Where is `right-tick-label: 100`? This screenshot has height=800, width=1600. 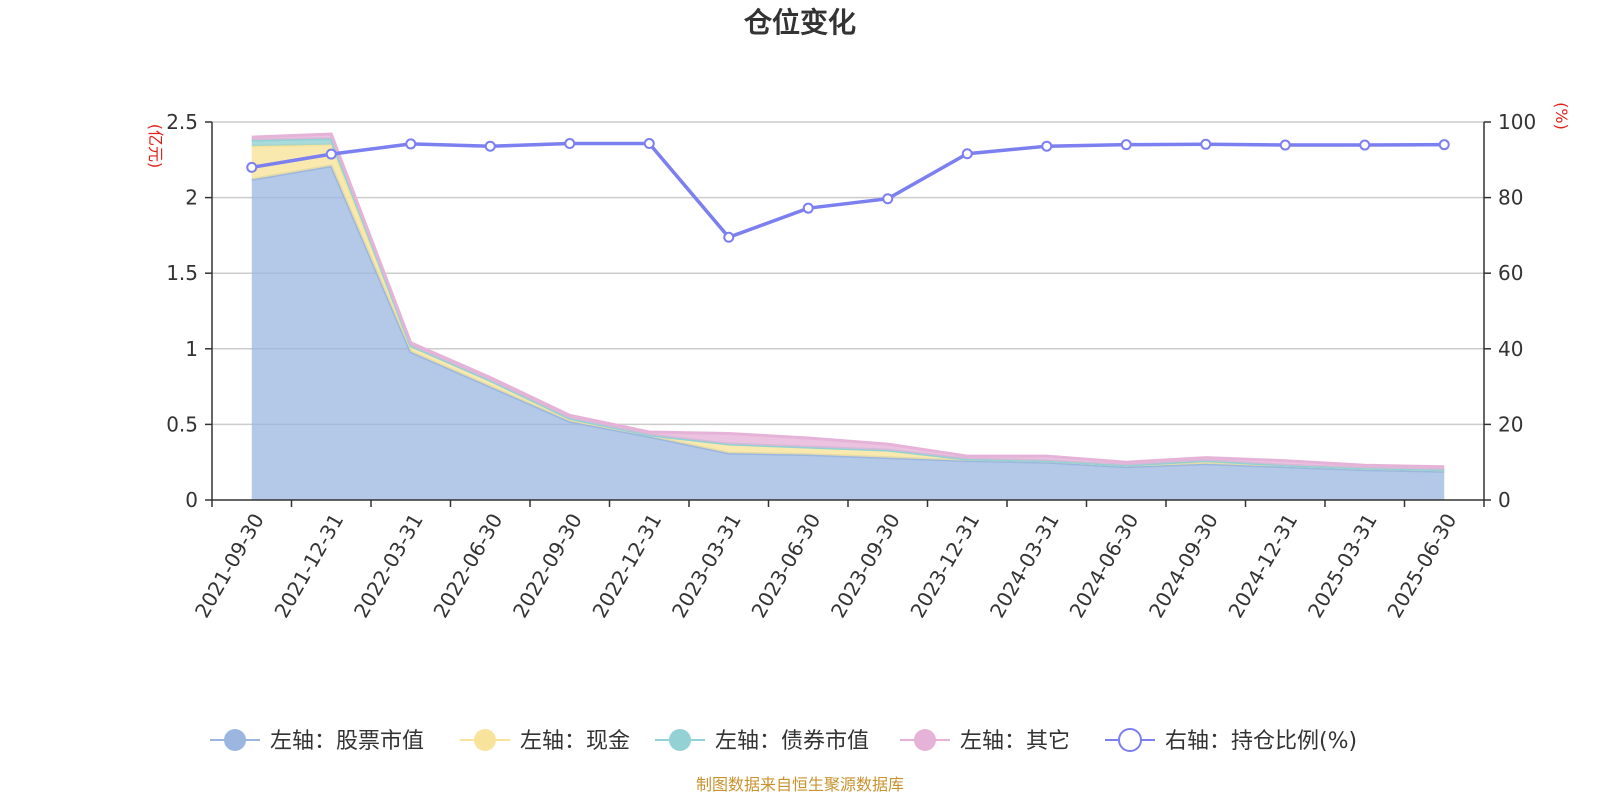
right-tick-label: 100 is located at coordinates (1517, 122).